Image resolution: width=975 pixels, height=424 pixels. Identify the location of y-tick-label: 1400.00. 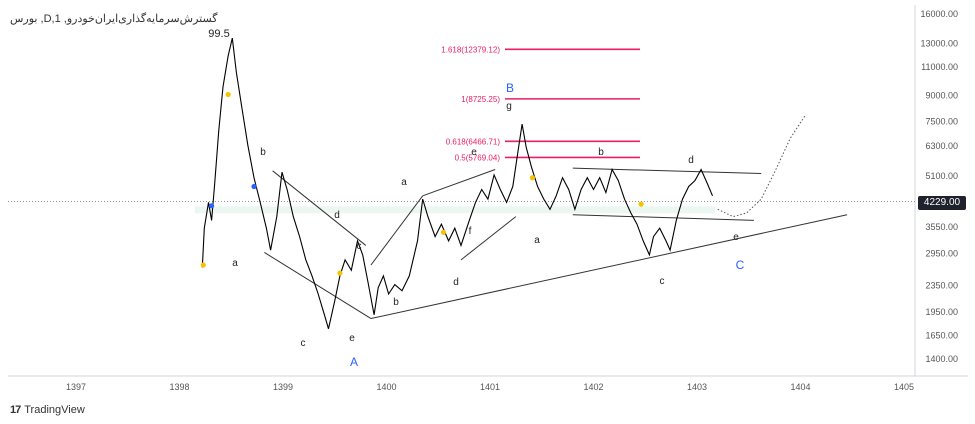
(941, 359).